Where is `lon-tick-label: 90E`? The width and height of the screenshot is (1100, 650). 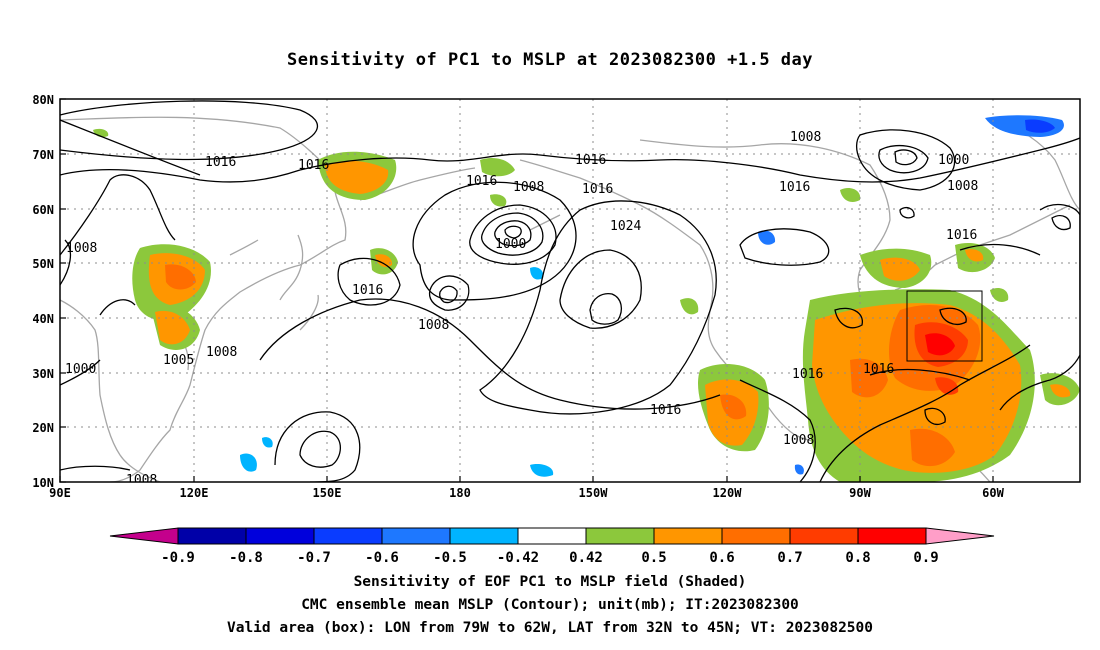 lon-tick-label: 90E is located at coordinates (60, 493).